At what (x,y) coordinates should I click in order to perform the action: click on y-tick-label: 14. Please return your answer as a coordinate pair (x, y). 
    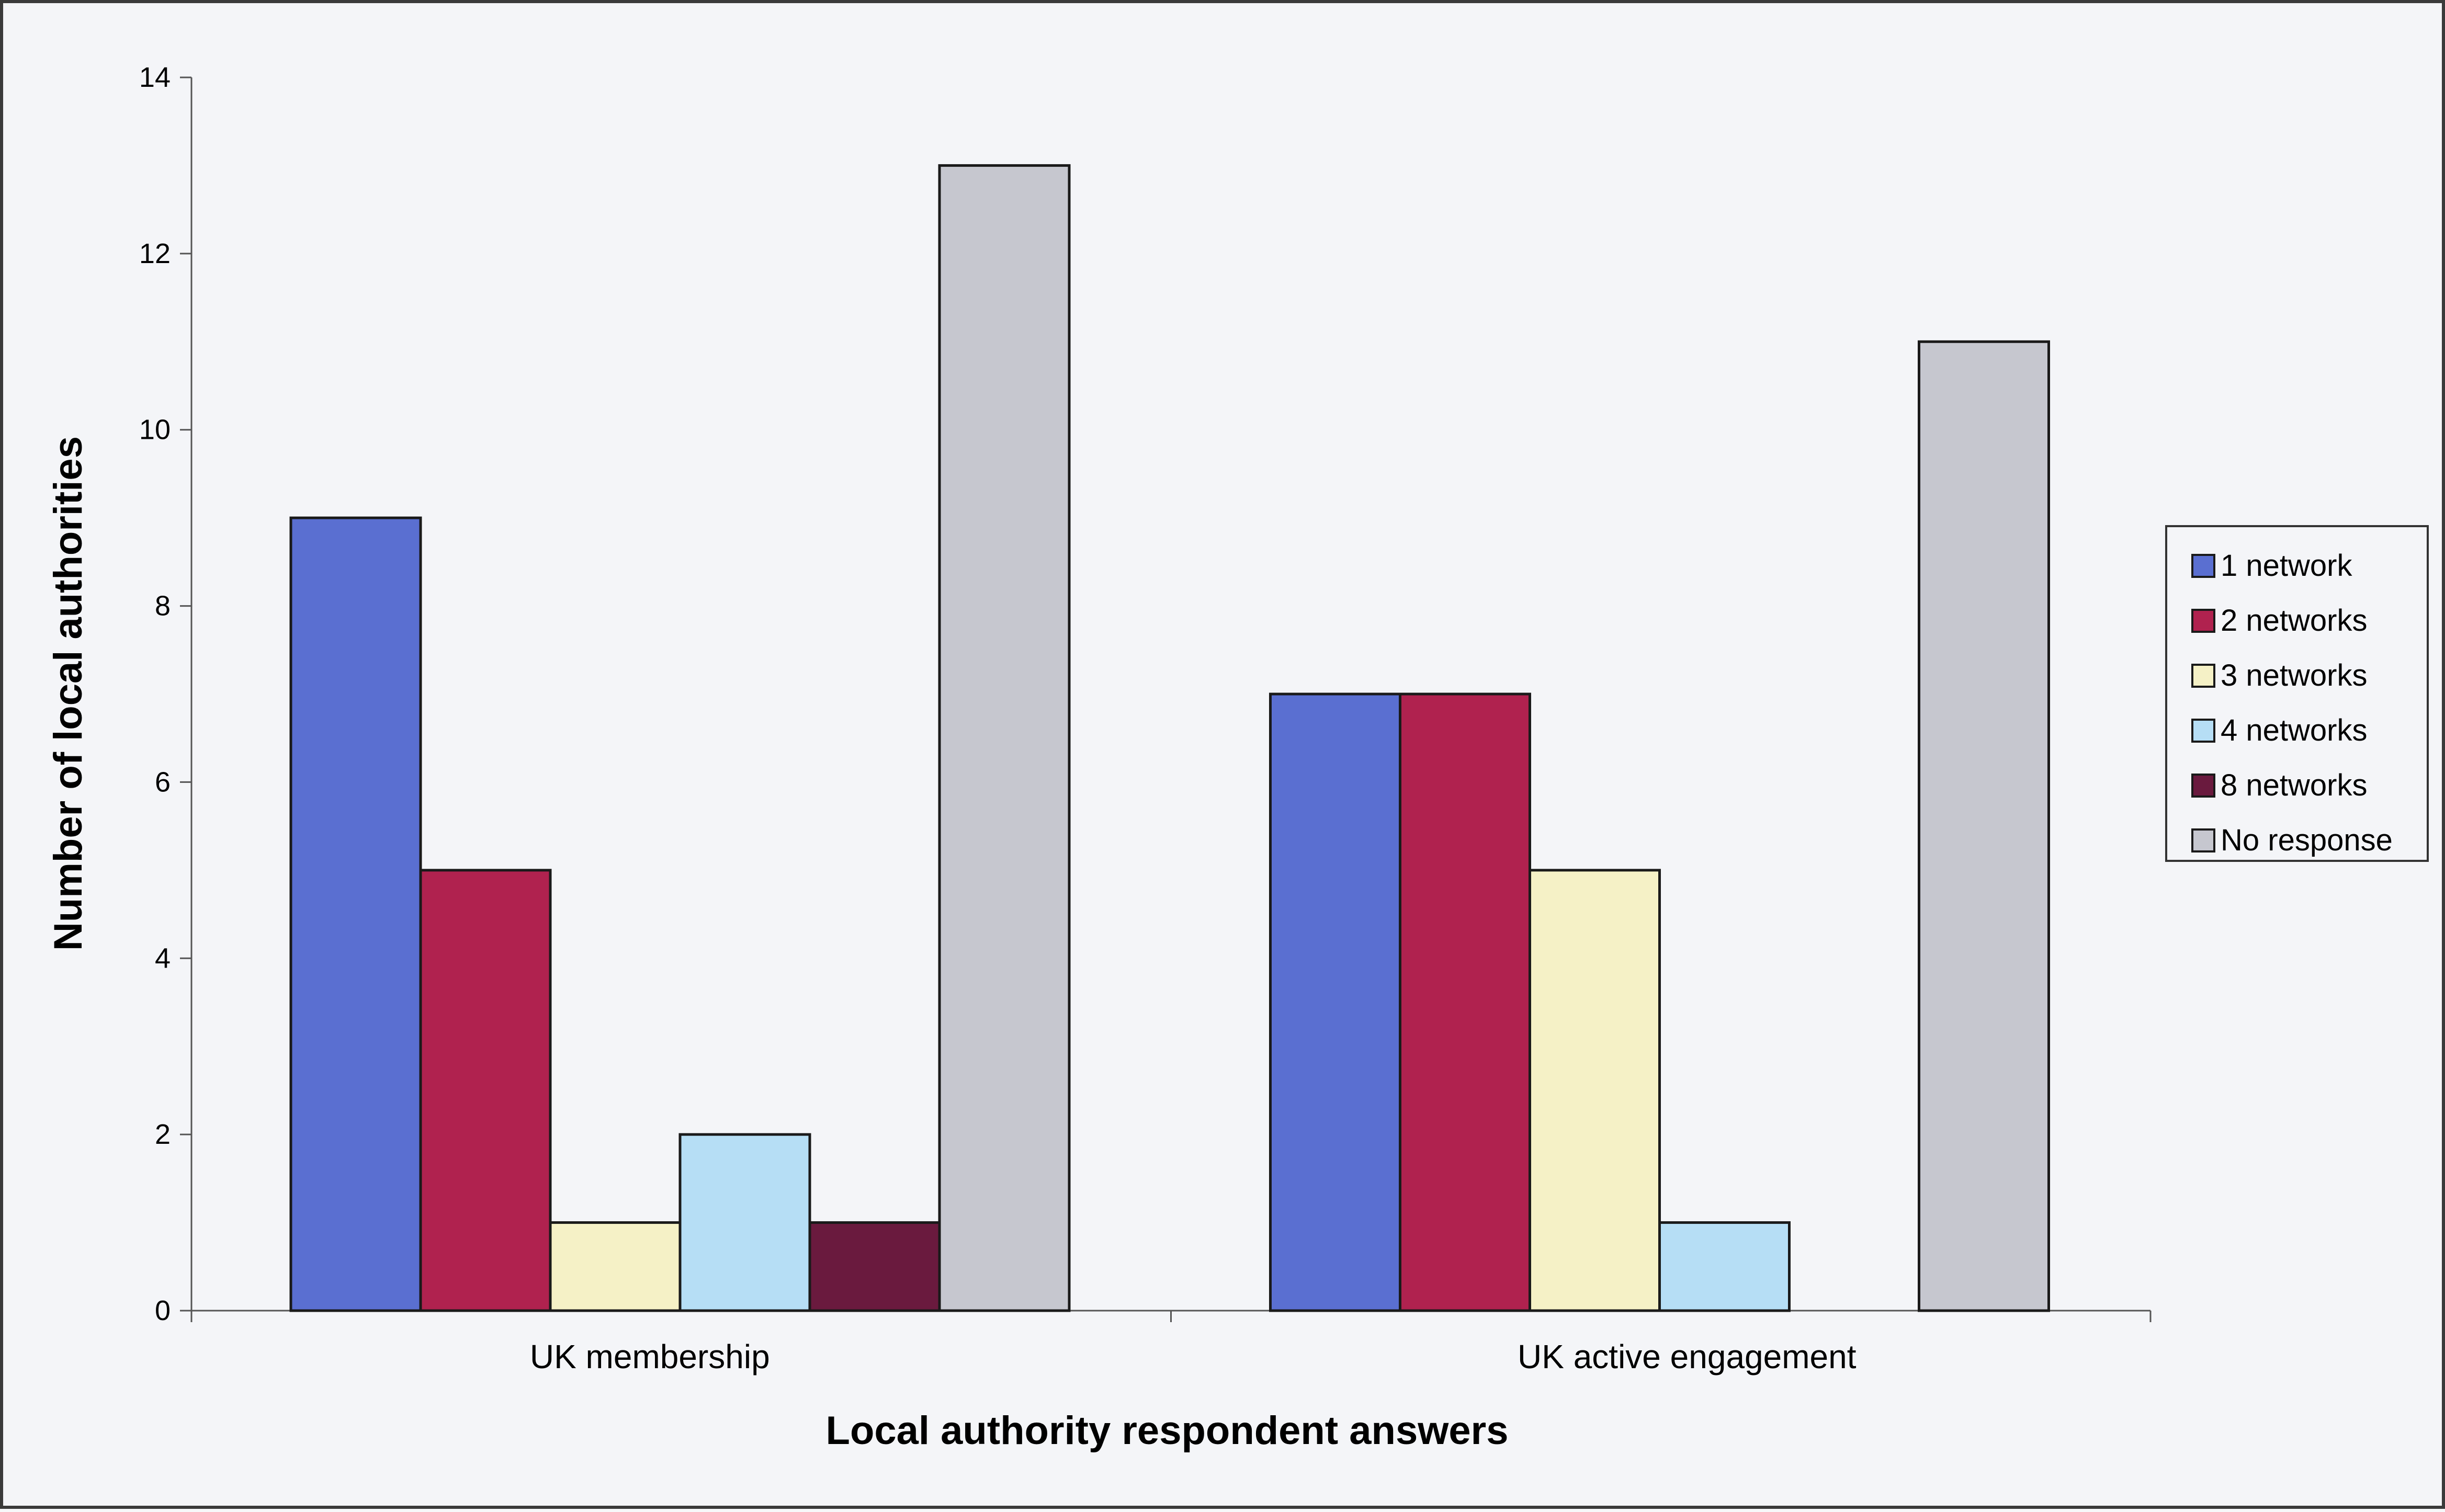
    Looking at the image, I should click on (155, 77).